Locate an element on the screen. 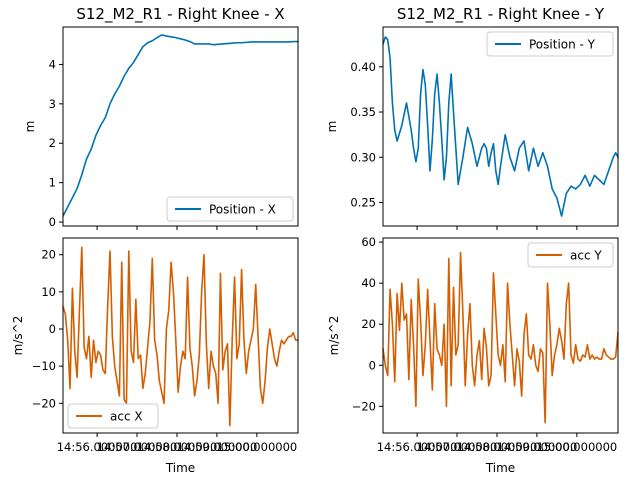 The image size is (640, 480). y-tick-label: 2 is located at coordinates (52, 143).